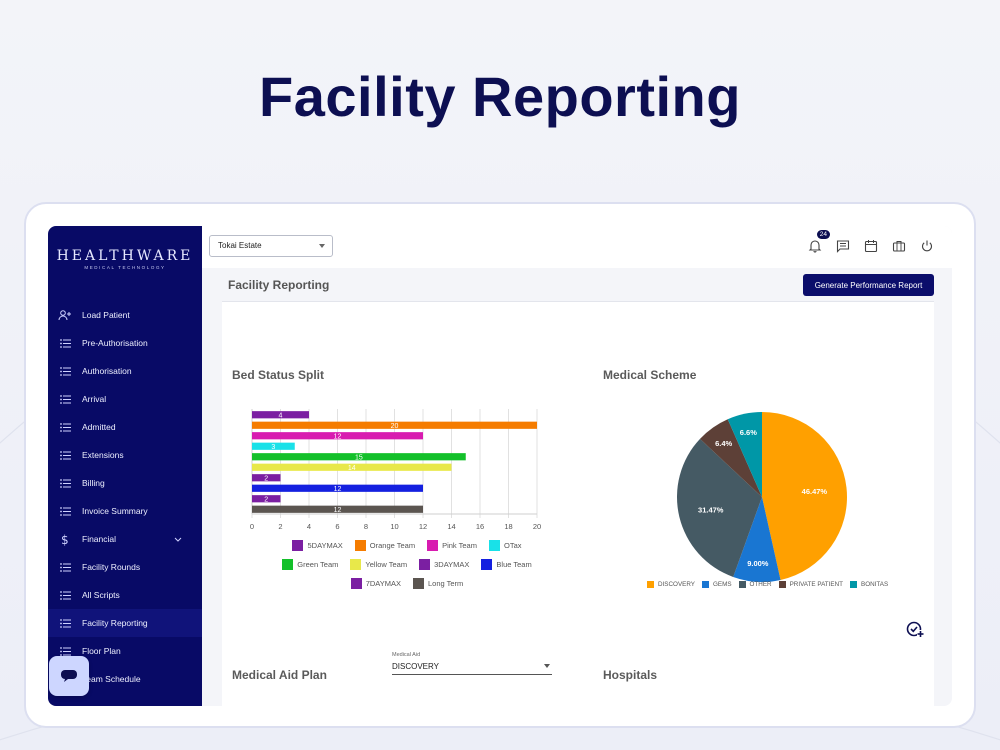 The width and height of the screenshot is (1000, 750). Describe the element at coordinates (506, 564) in the screenshot. I see `legend-item: Blue Team` at that location.